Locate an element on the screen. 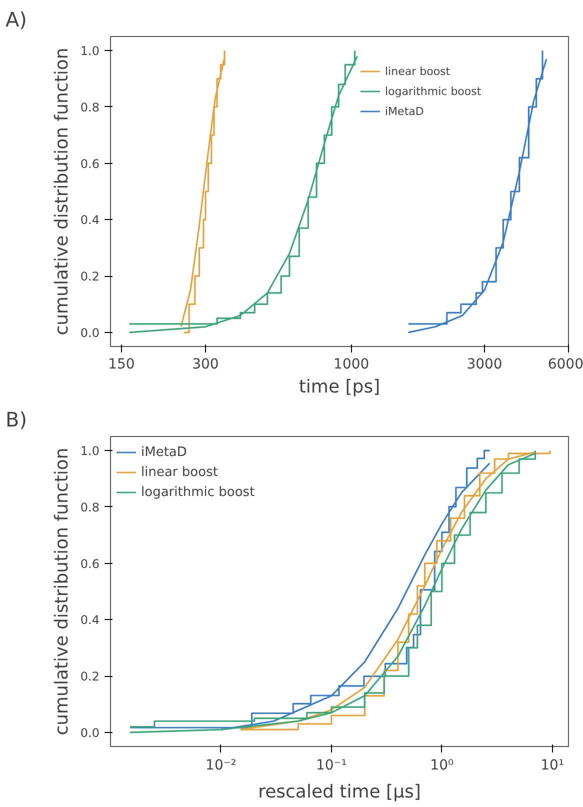  x-tick-label: 6000 is located at coordinates (565, 364).